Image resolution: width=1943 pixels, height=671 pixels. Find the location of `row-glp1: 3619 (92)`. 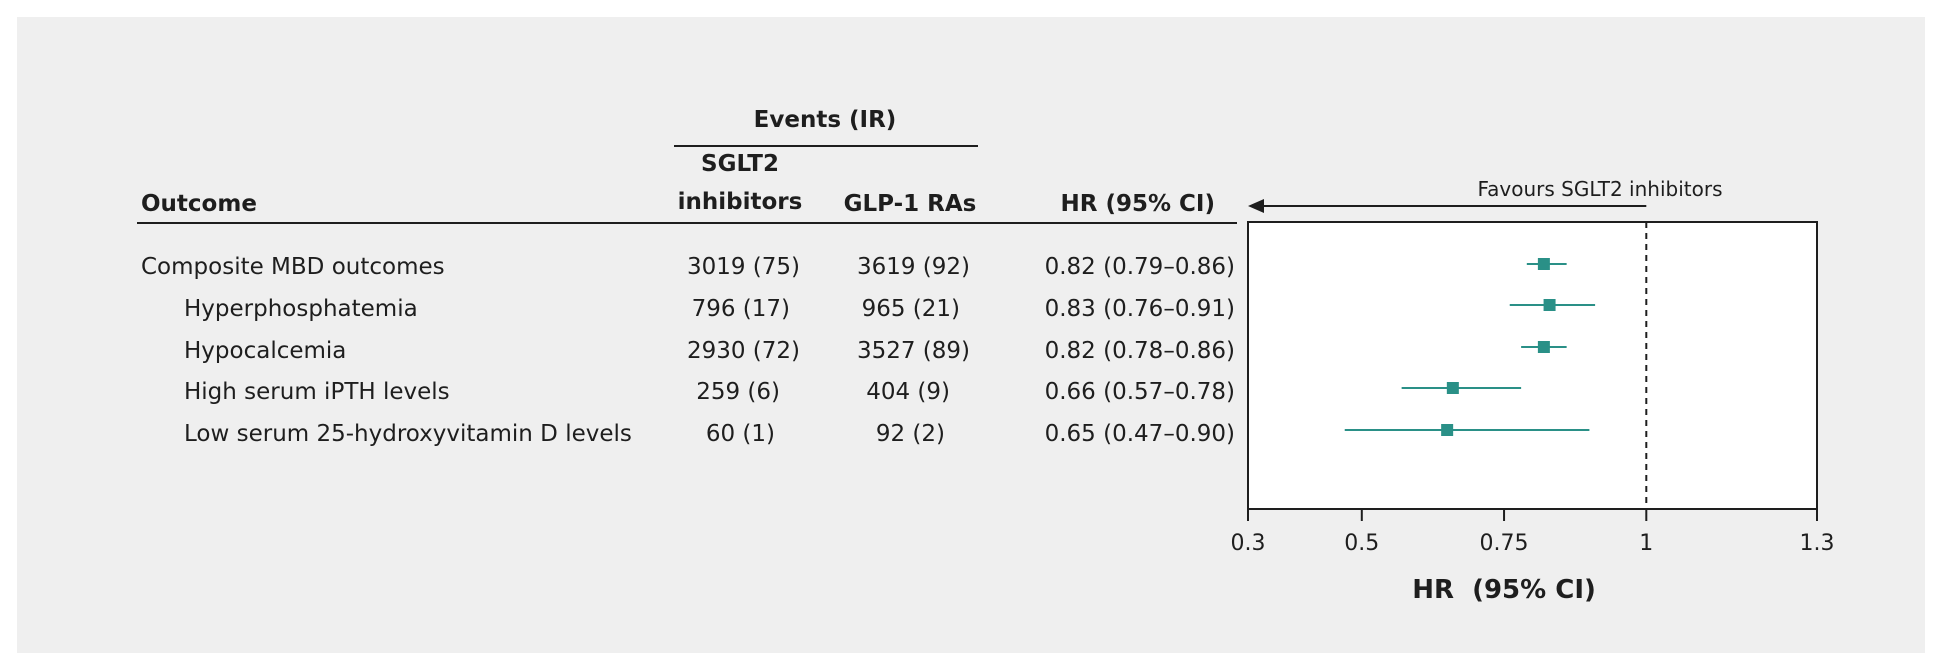

row-glp1: 3619 (92) is located at coordinates (913, 267).